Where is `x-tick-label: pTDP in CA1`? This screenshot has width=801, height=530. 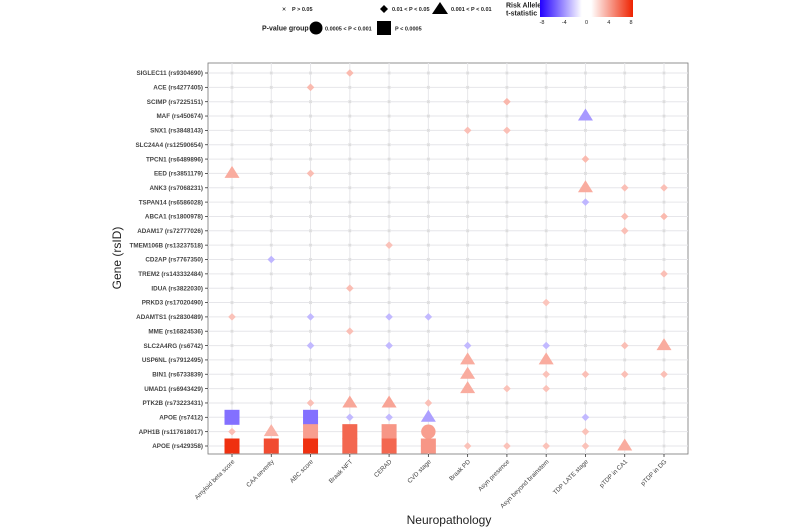 x-tick-label: pTDP in CA1 is located at coordinates (613, 473).